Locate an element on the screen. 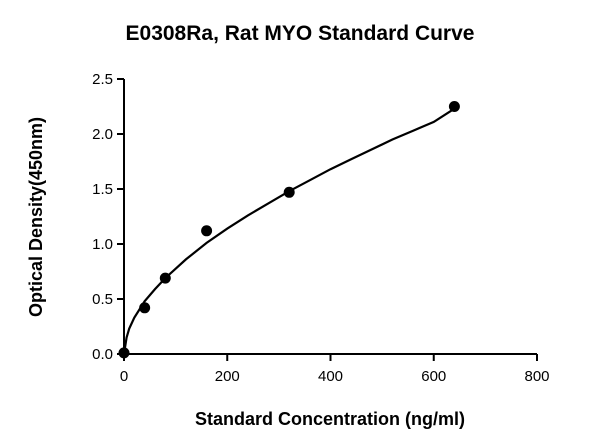  x-tick-label: 800 is located at coordinates (536, 376).